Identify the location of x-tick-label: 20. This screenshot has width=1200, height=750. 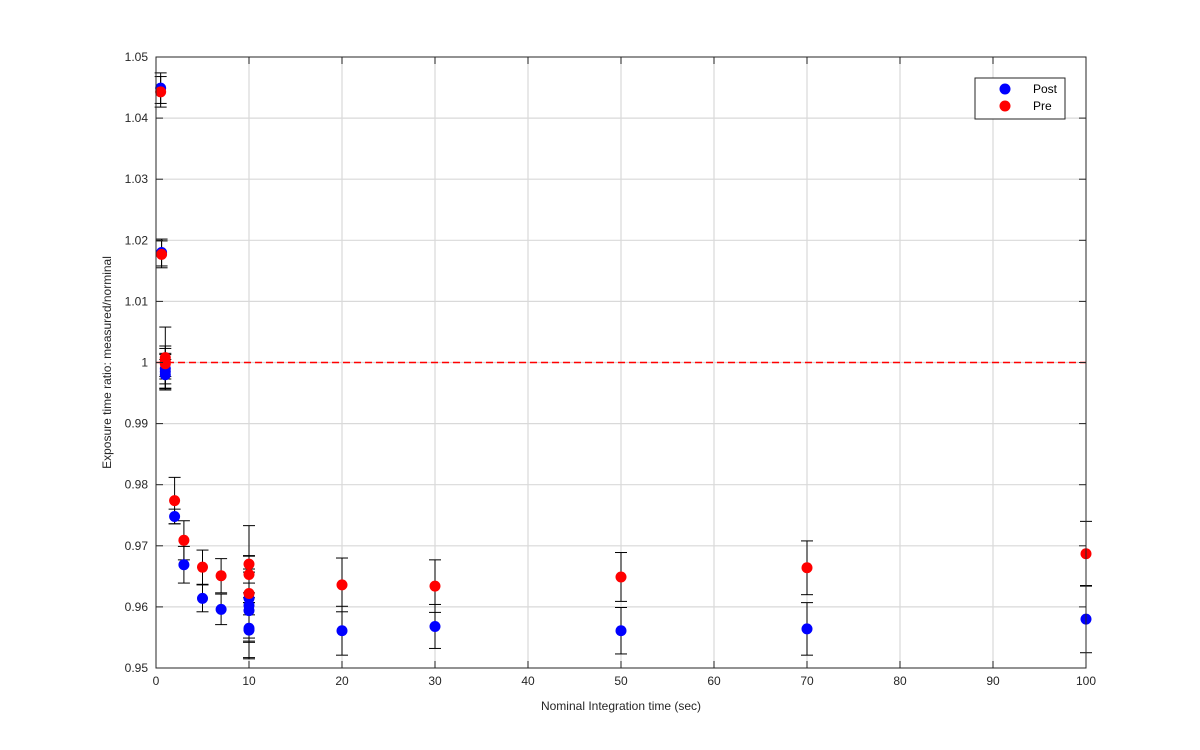
(342, 681).